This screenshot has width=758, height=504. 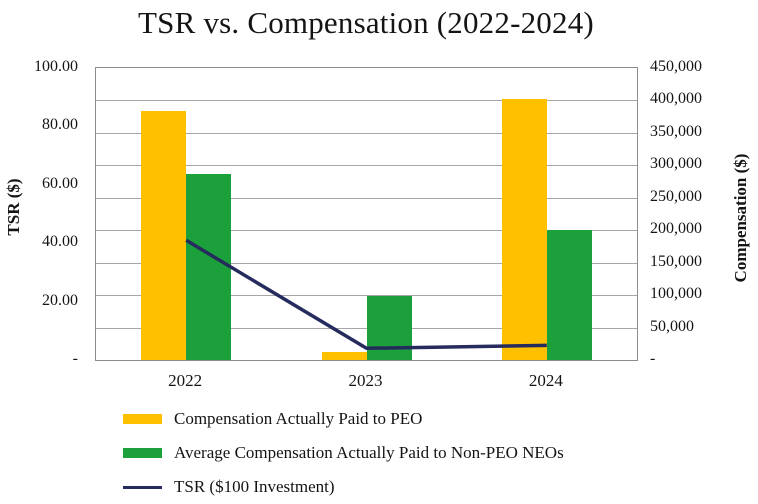 I want to click on bar-2024-non-peo, so click(x=569, y=294).